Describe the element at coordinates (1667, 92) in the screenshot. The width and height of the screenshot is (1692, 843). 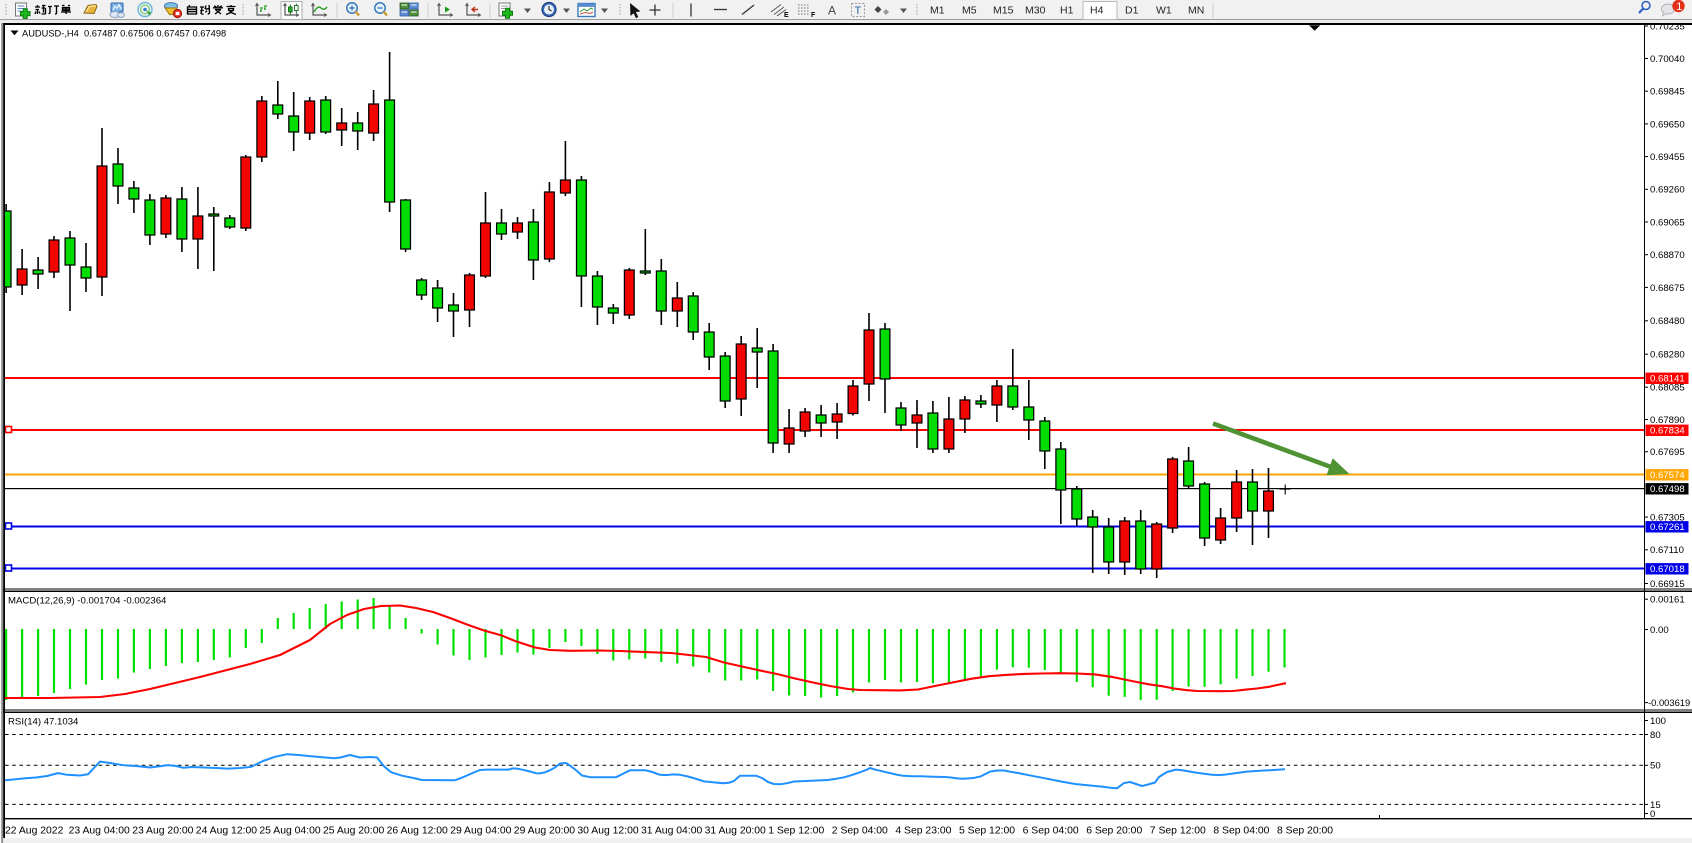
I see `svg-text: 0.69845` at that location.